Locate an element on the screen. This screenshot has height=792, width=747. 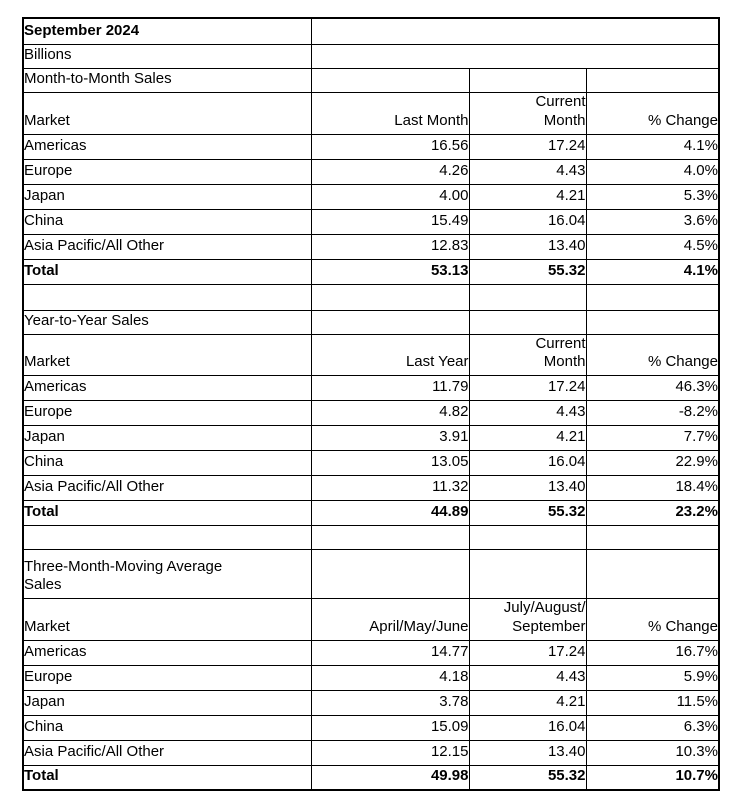
section-title-row: Year-to-Year Sales is located at coordinates (371, 322).